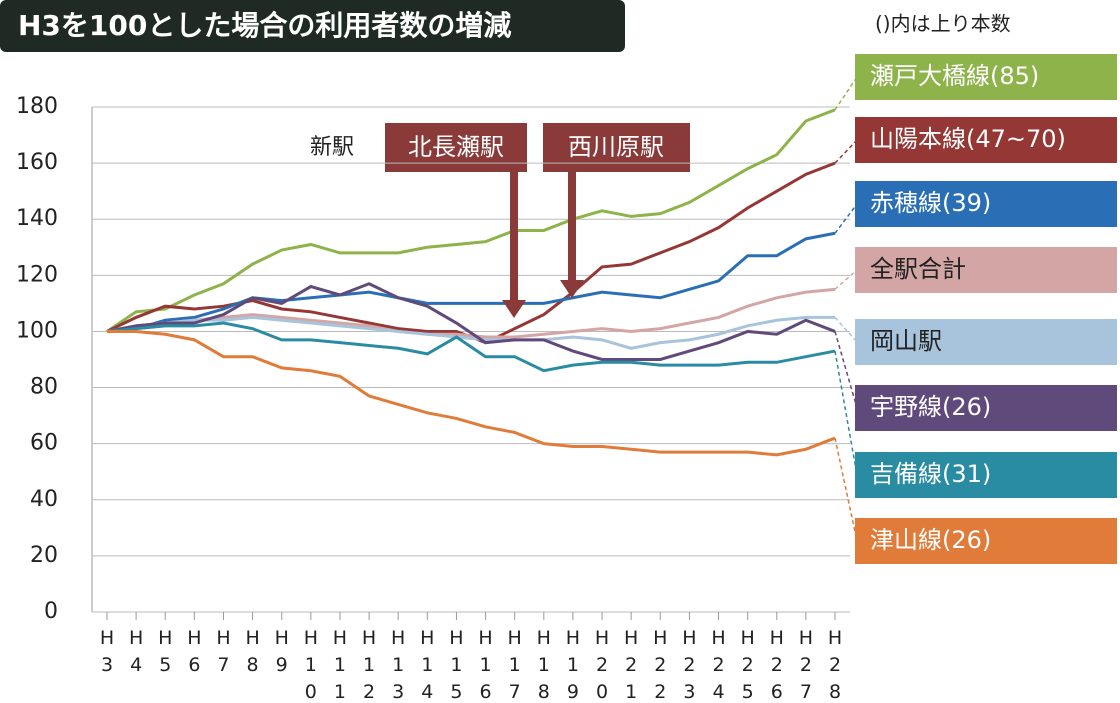  Describe the element at coordinates (918, 269) in the screenshot. I see `legend-label: 全駅合計` at that location.